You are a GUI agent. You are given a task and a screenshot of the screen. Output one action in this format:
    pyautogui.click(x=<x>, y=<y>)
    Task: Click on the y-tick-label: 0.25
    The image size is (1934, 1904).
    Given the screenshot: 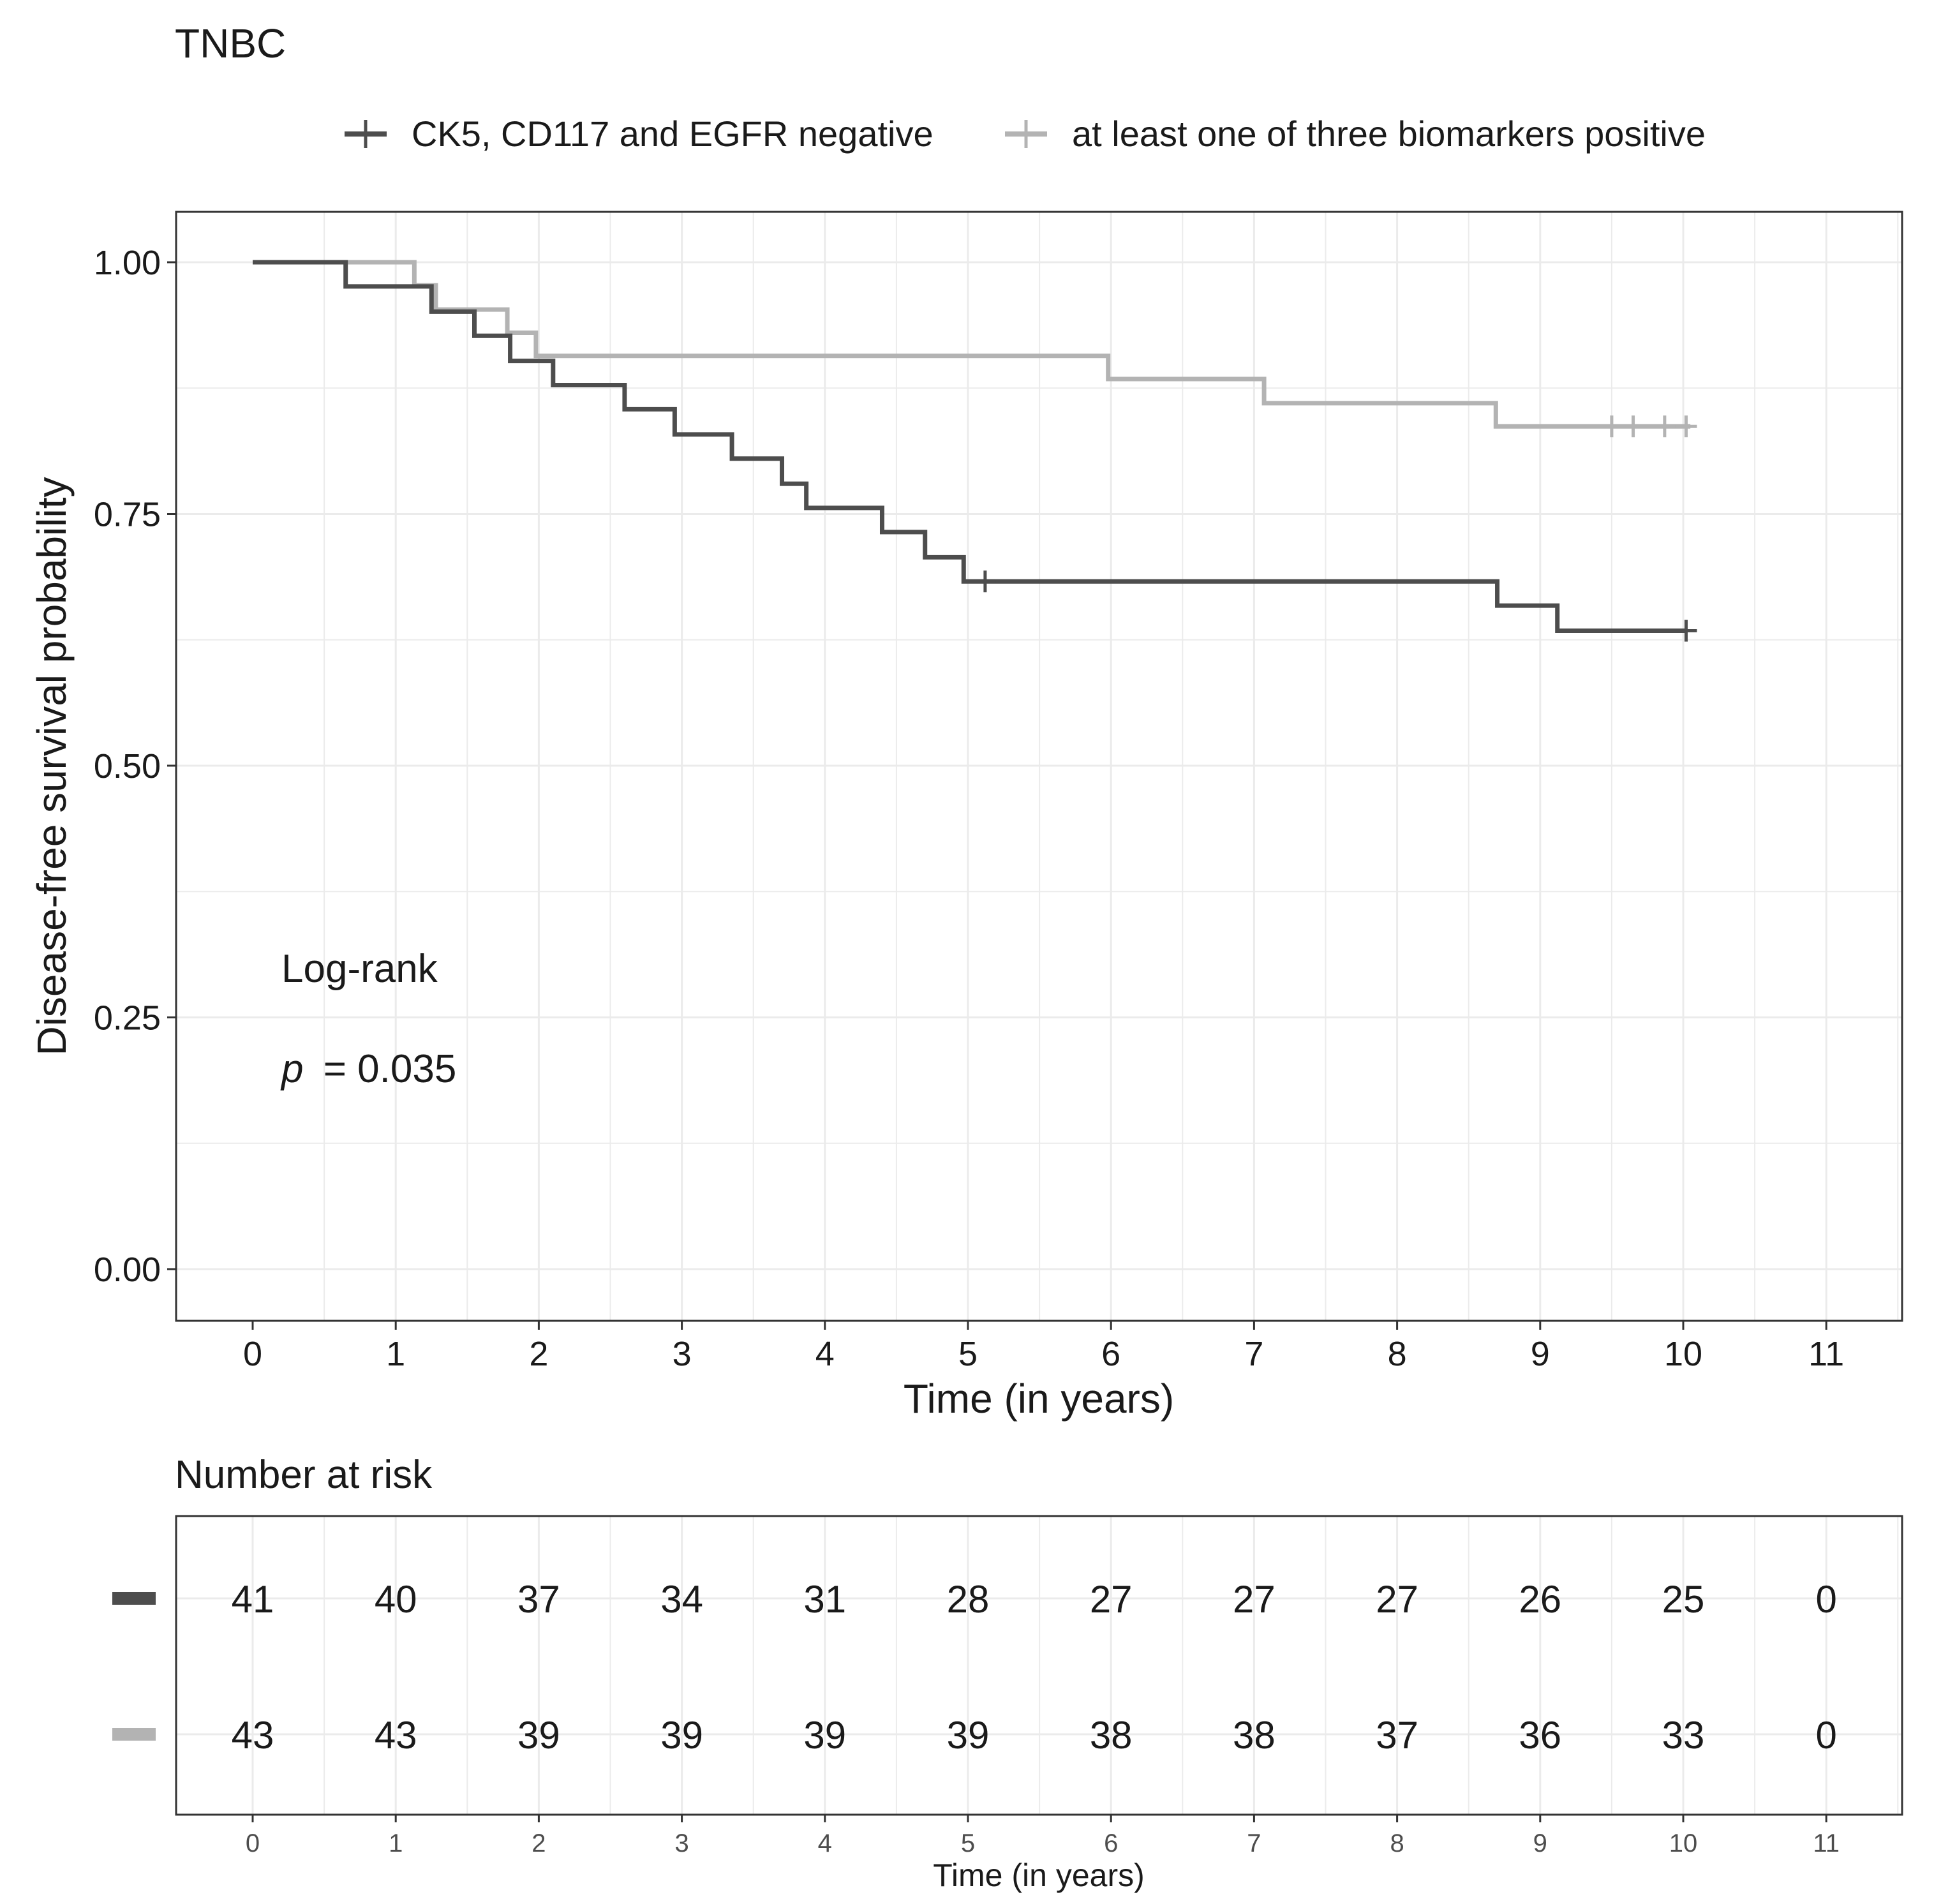 What is the action you would take?
    pyautogui.click(x=128, y=1018)
    